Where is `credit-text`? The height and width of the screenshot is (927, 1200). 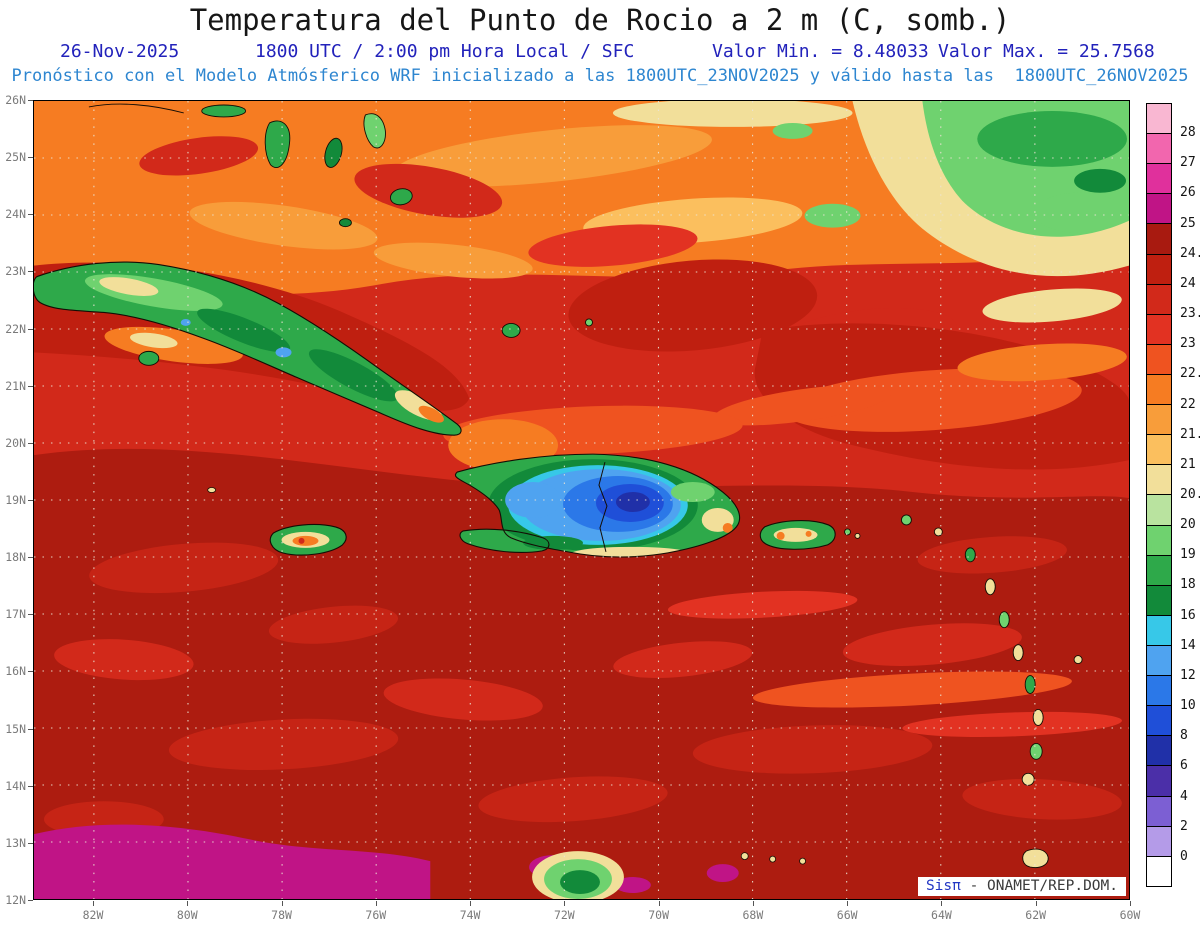 credit-text is located at coordinates (965, 886).